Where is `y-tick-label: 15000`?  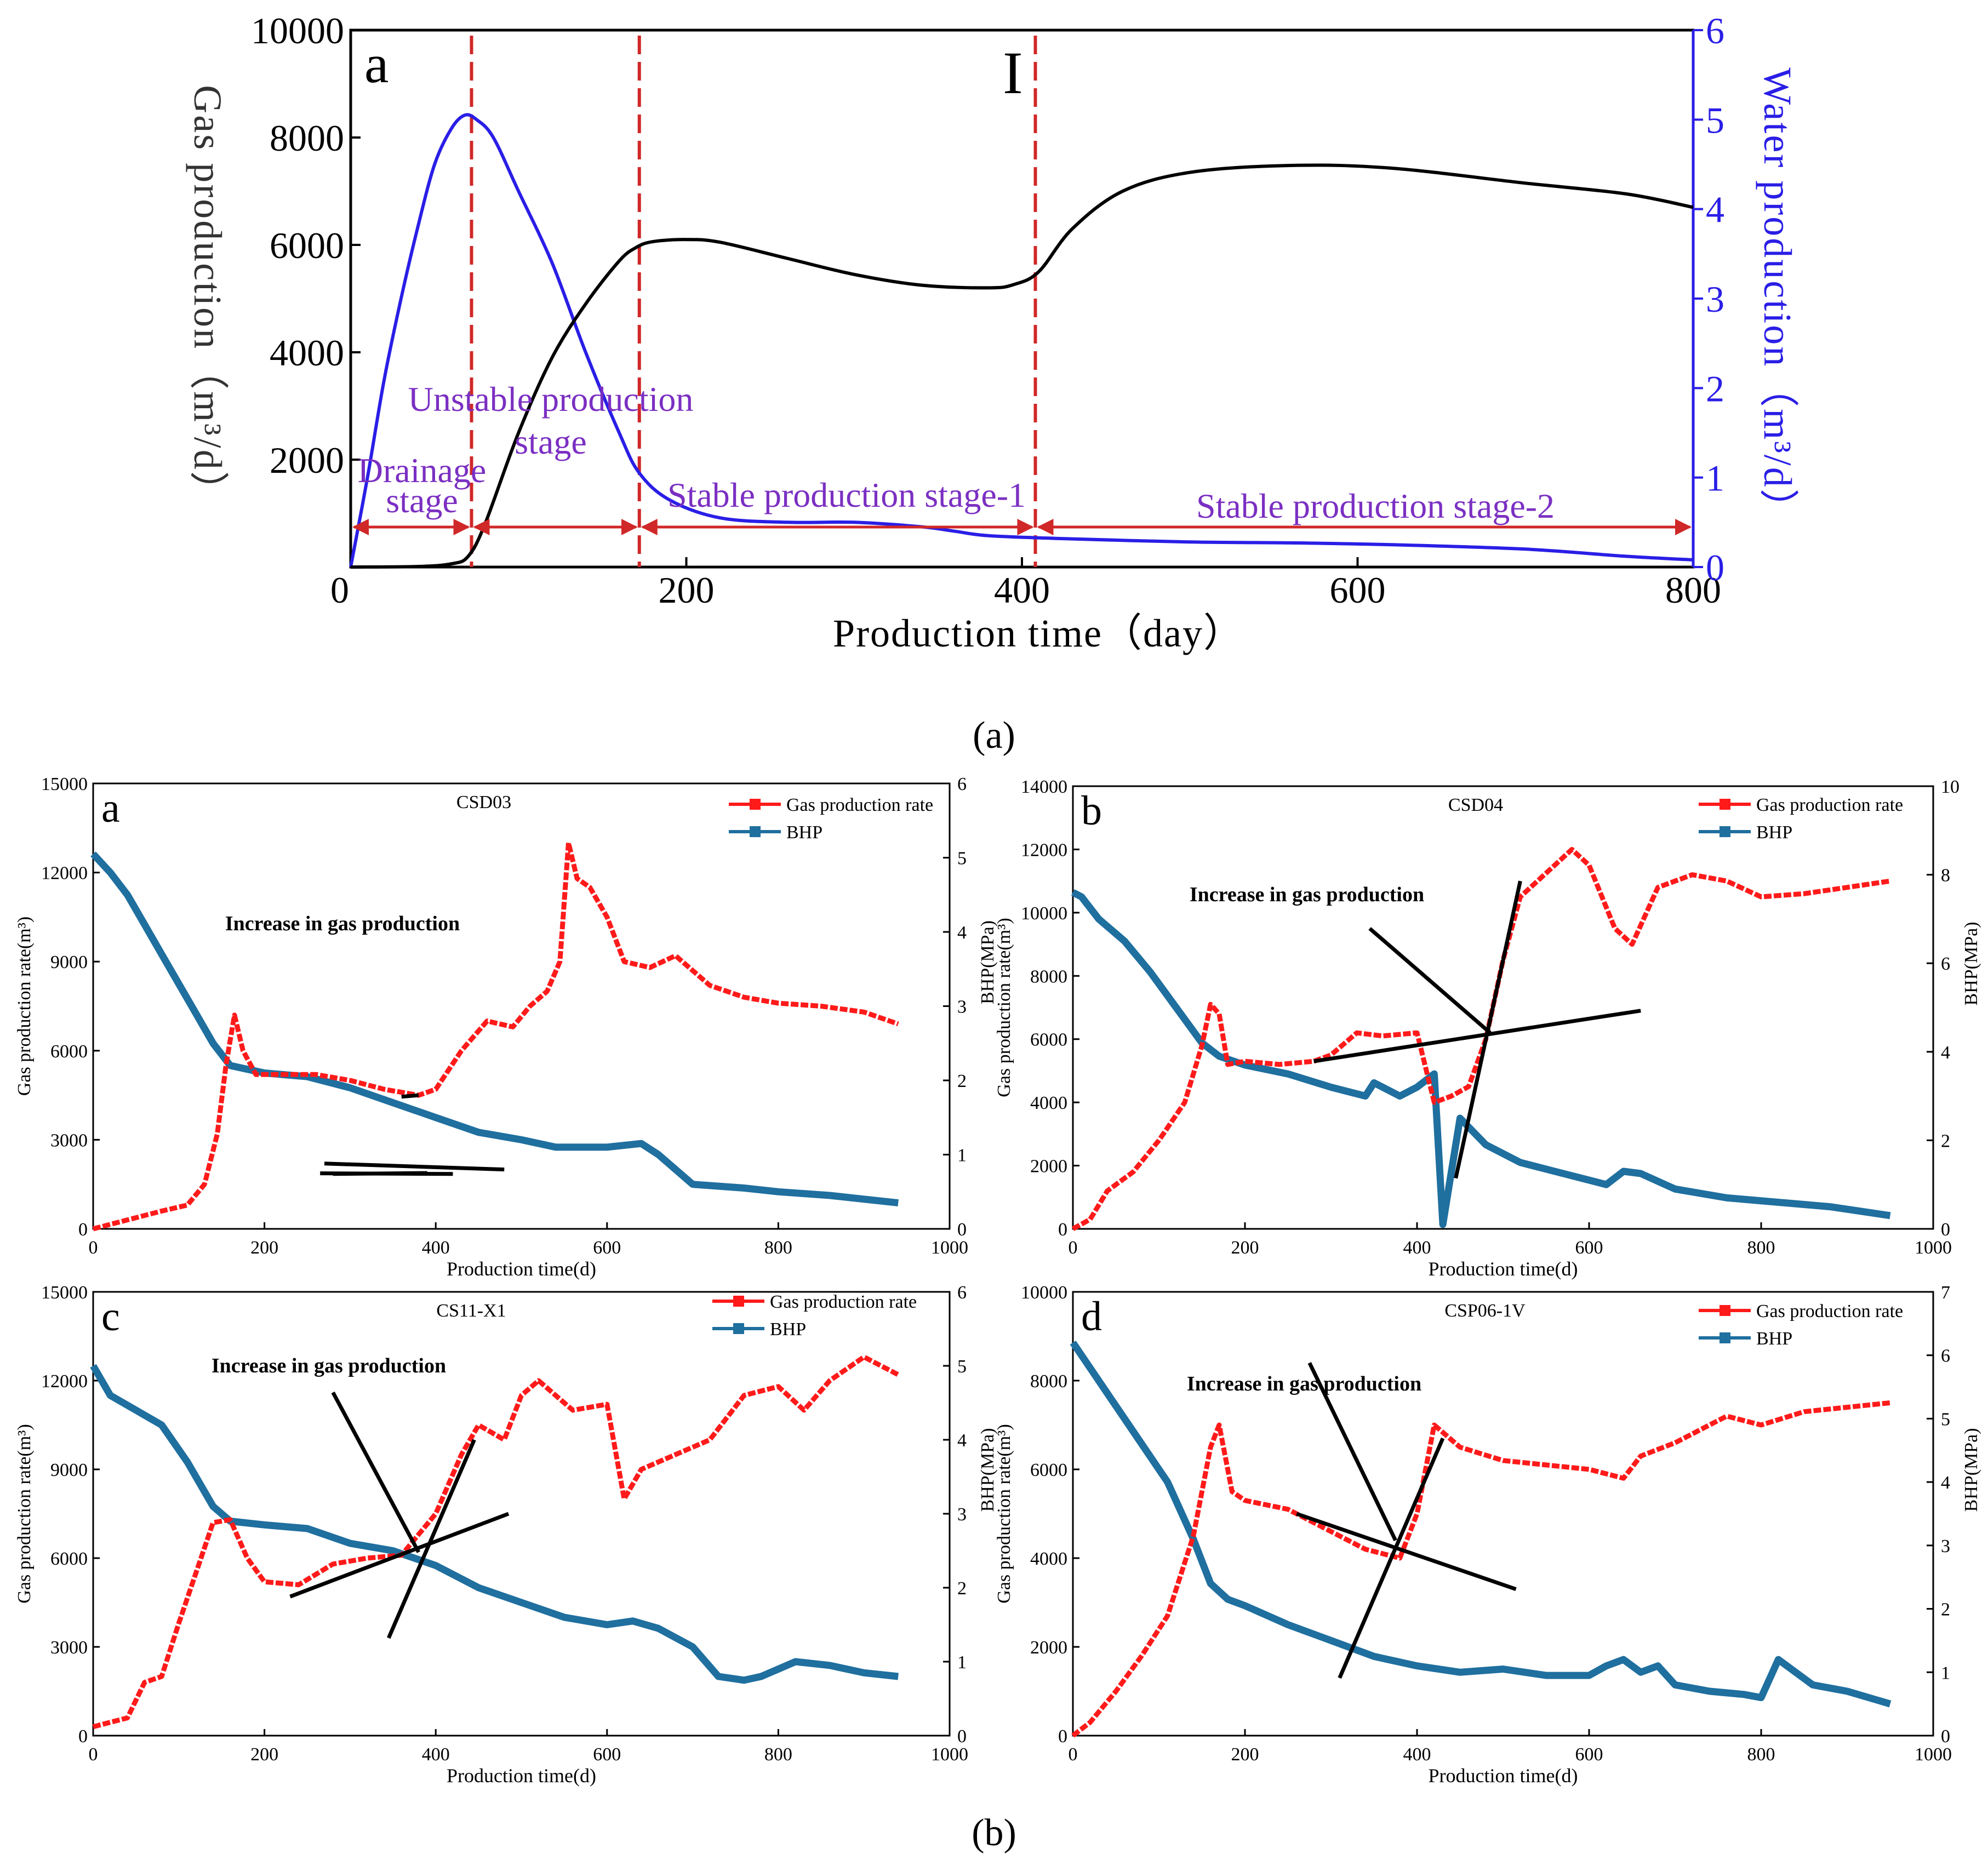
y-tick-label: 15000 is located at coordinates (64, 784).